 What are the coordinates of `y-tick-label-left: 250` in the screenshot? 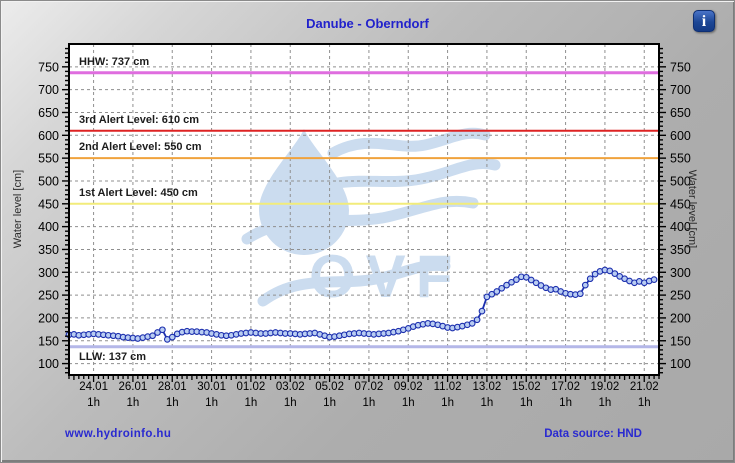 It's located at (48, 296).